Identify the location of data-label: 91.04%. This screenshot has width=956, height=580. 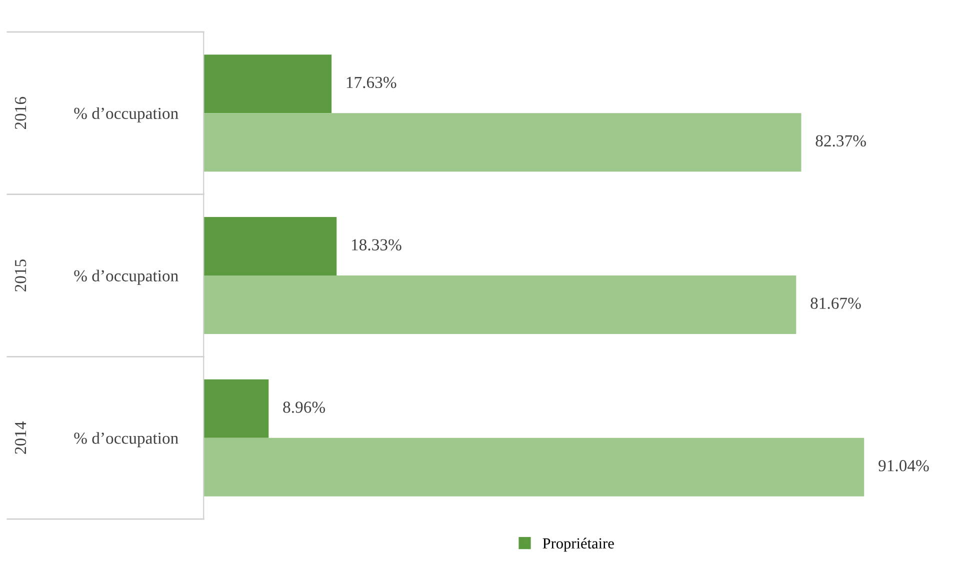
(903, 466).